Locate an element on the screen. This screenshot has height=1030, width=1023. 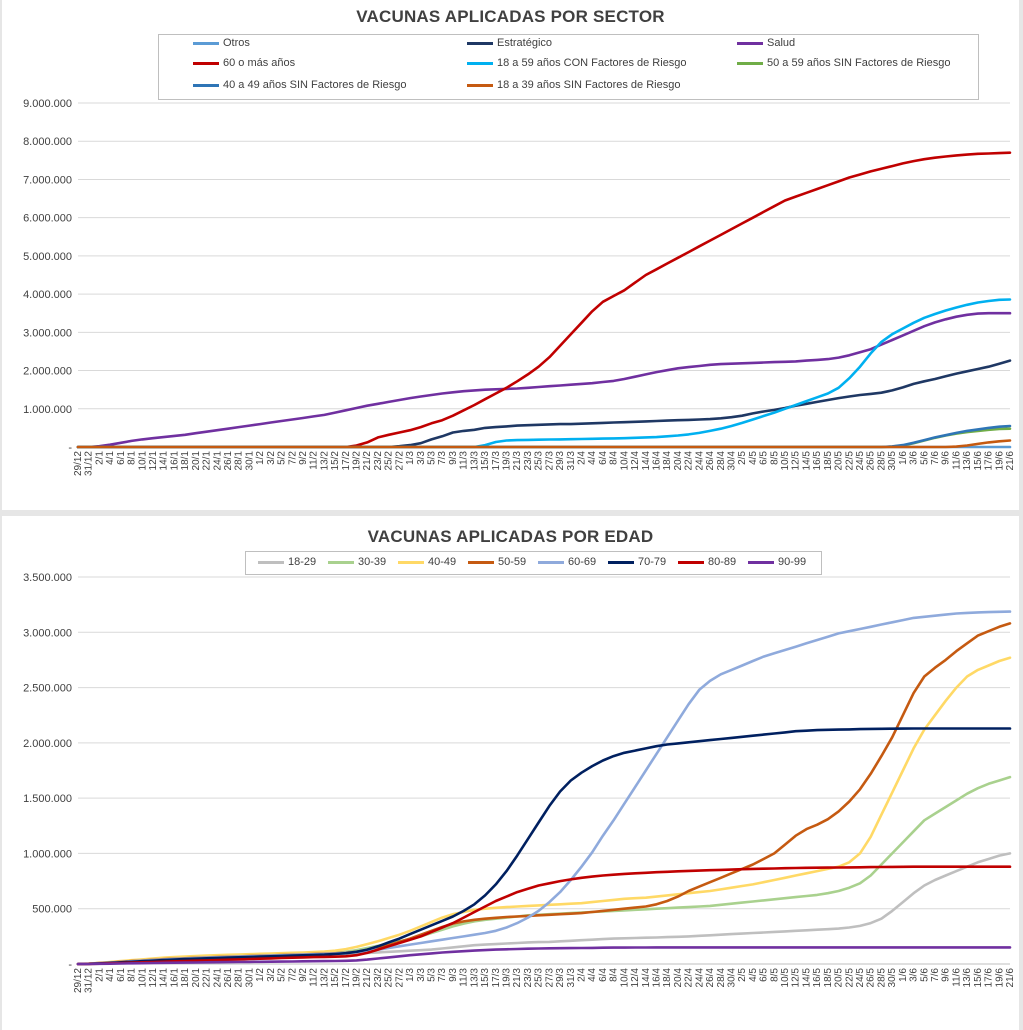
chart-edad-x-tick-label: 30/5 is located at coordinates (892, 978).